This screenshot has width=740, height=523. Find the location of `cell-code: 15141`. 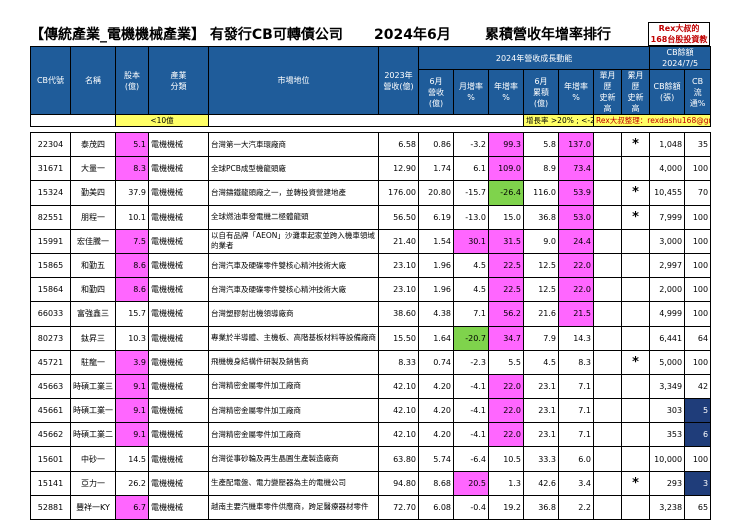

cell-code: 15141 is located at coordinates (50, 483).